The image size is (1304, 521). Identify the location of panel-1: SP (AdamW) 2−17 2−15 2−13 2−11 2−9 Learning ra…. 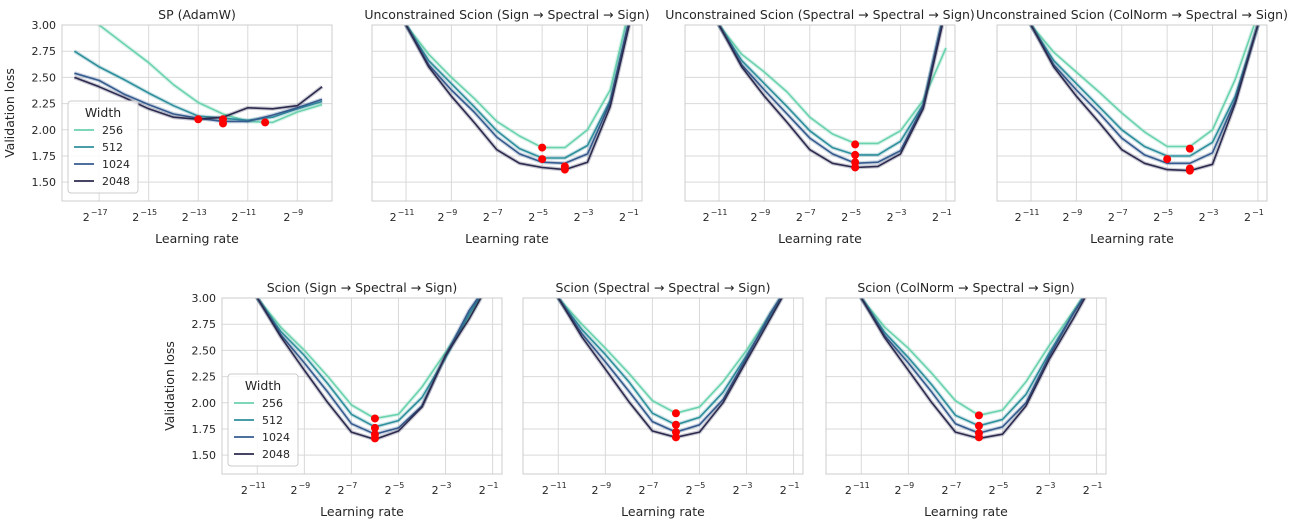
(167, 126).